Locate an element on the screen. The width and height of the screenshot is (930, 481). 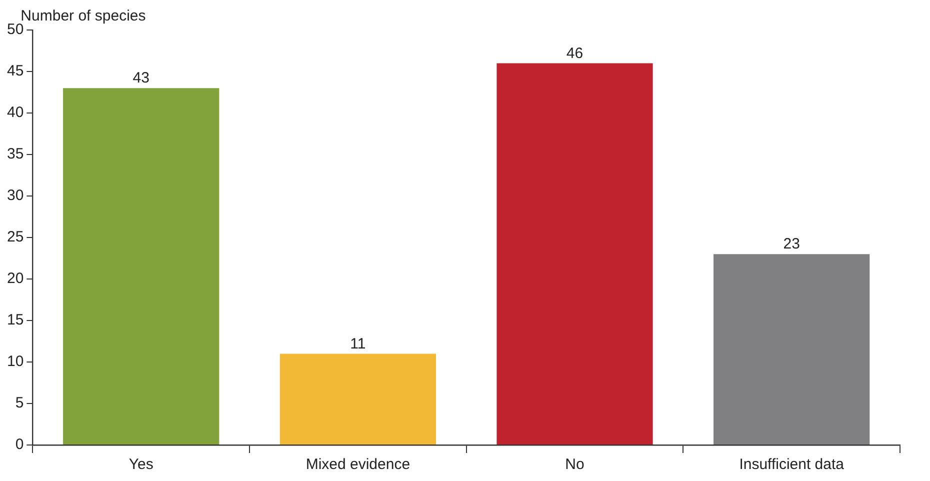
y-tick-label: 20 is located at coordinates (15, 279).